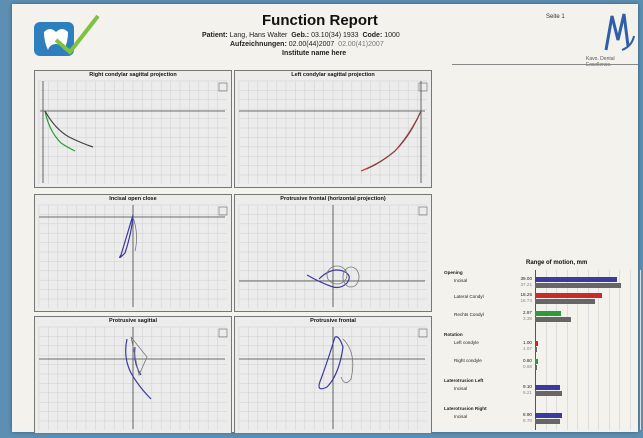  I want to click on recording-secondary: 02.00(41)2007, so click(361, 44).